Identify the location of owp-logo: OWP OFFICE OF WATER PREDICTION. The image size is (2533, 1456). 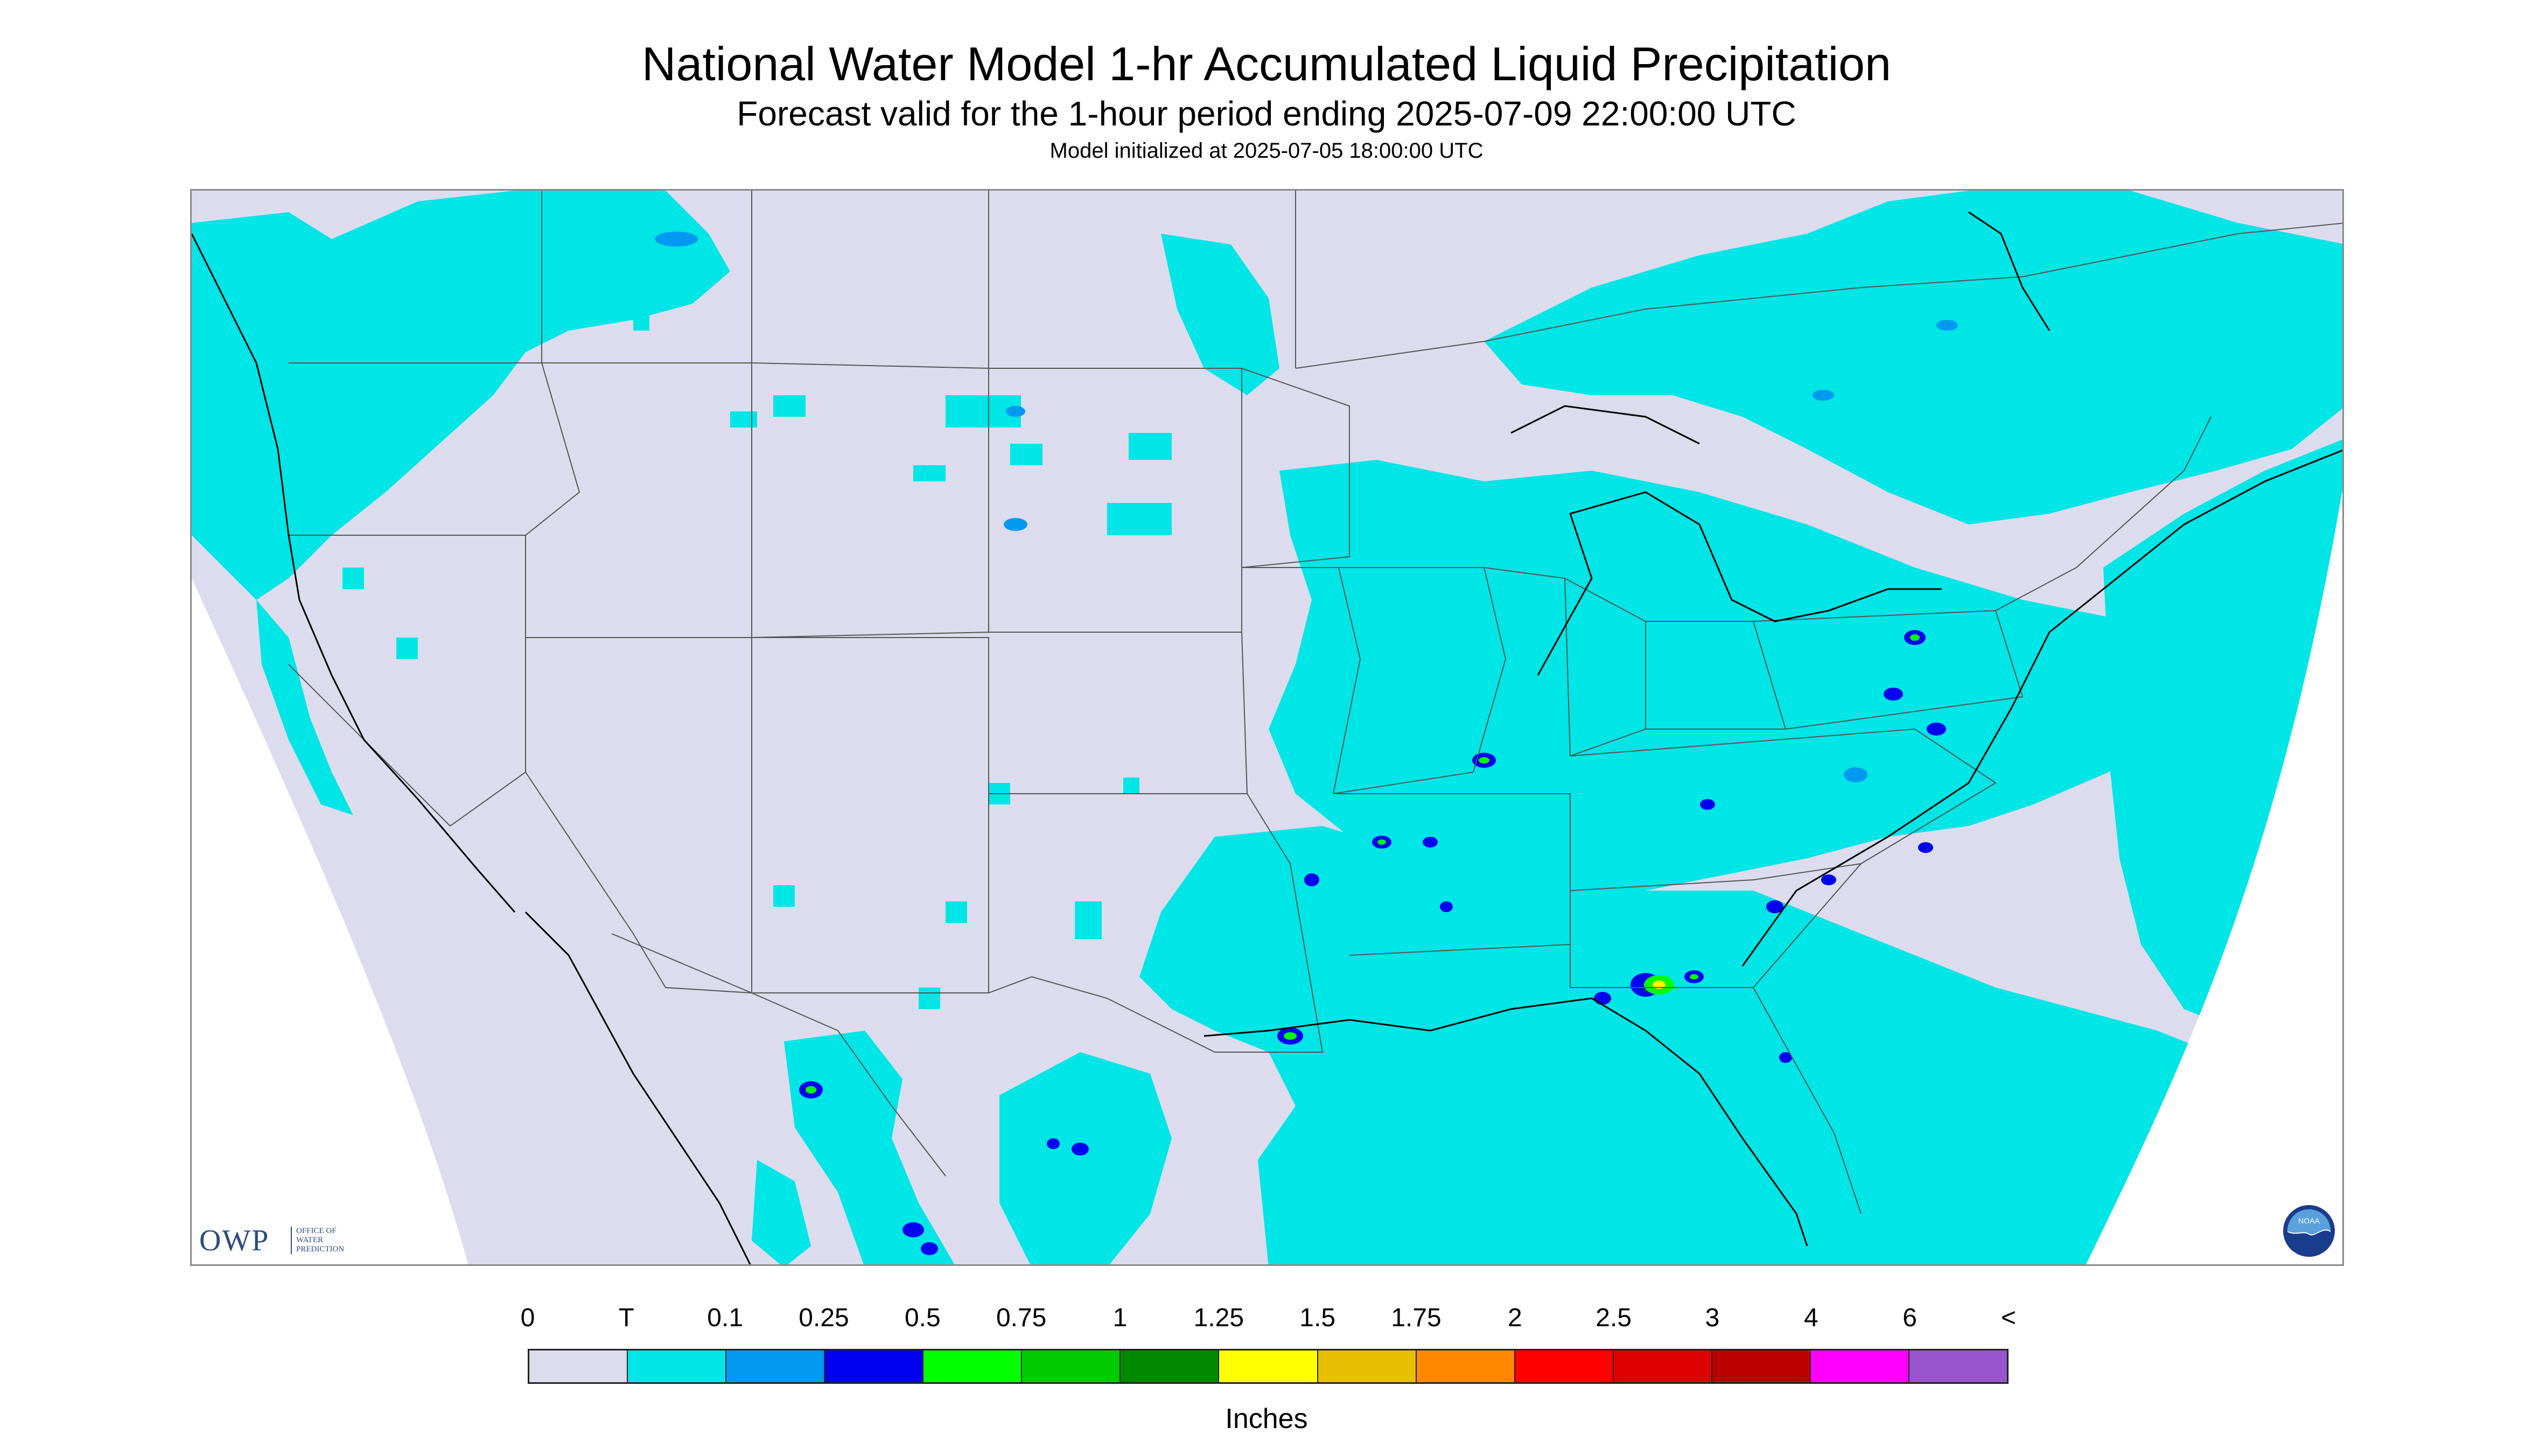
(288, 1240).